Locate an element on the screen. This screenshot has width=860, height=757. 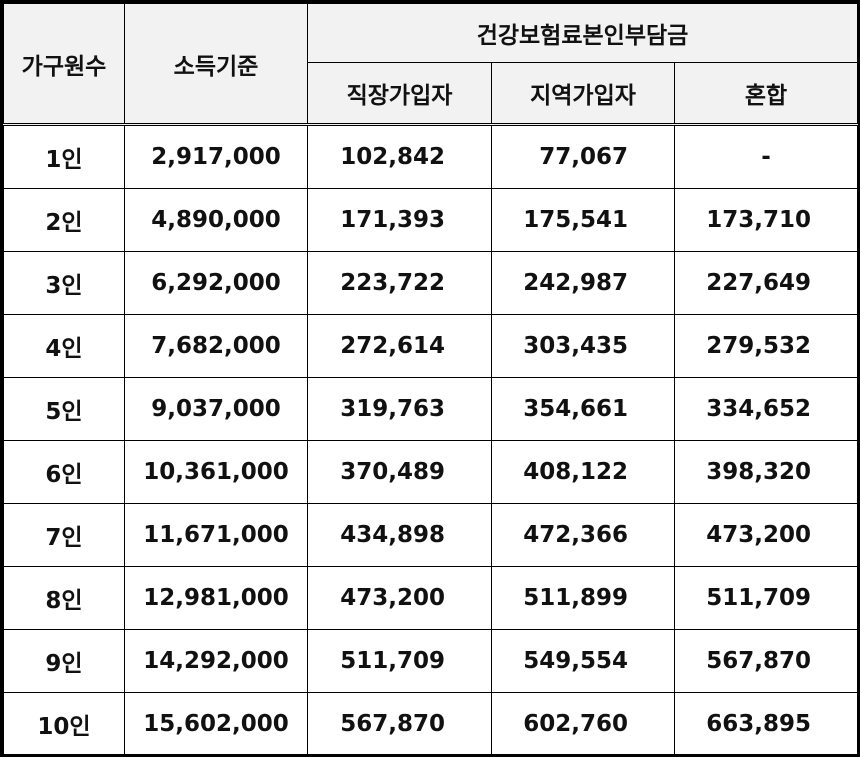
header-household: 가구원수 is located at coordinates (64, 64).